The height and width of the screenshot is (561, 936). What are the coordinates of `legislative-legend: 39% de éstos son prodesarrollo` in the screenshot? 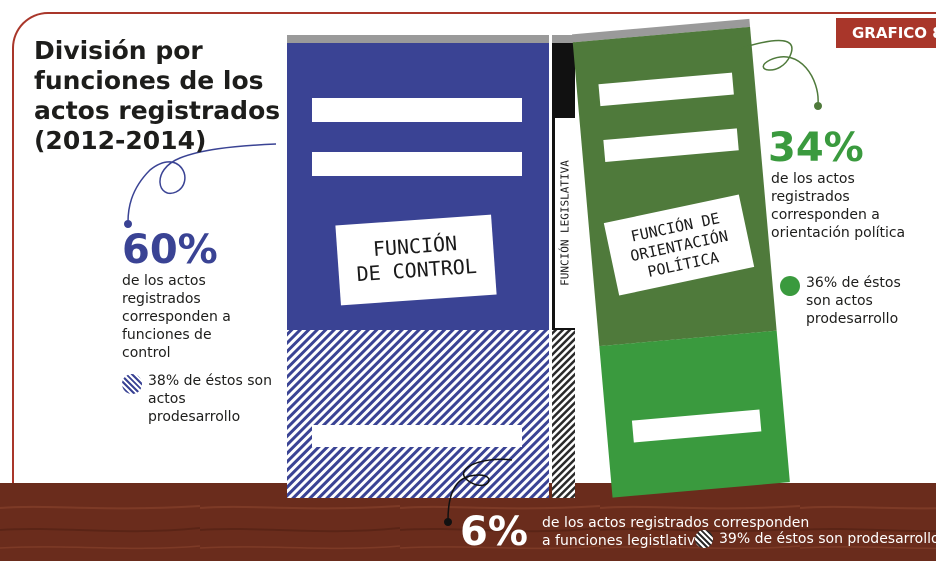 It's located at (815, 539).